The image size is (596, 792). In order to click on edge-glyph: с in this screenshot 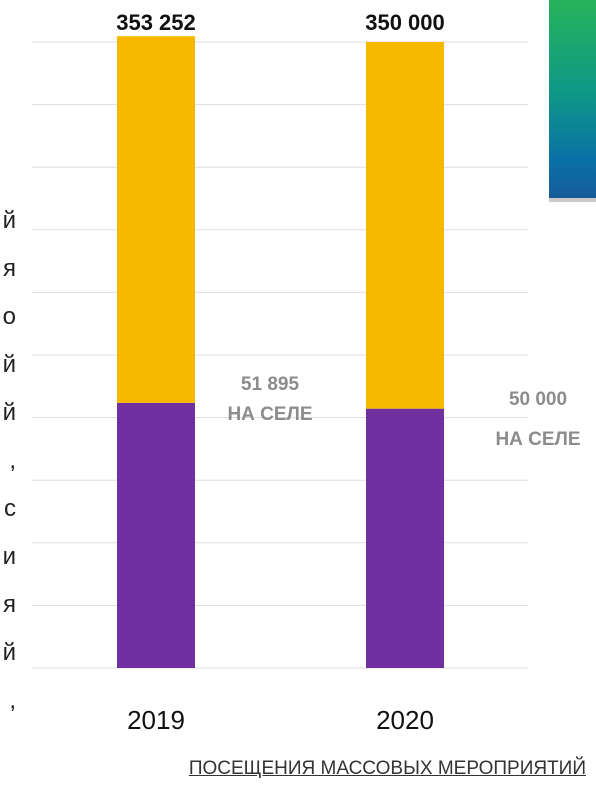, I will do `click(10, 508)`.